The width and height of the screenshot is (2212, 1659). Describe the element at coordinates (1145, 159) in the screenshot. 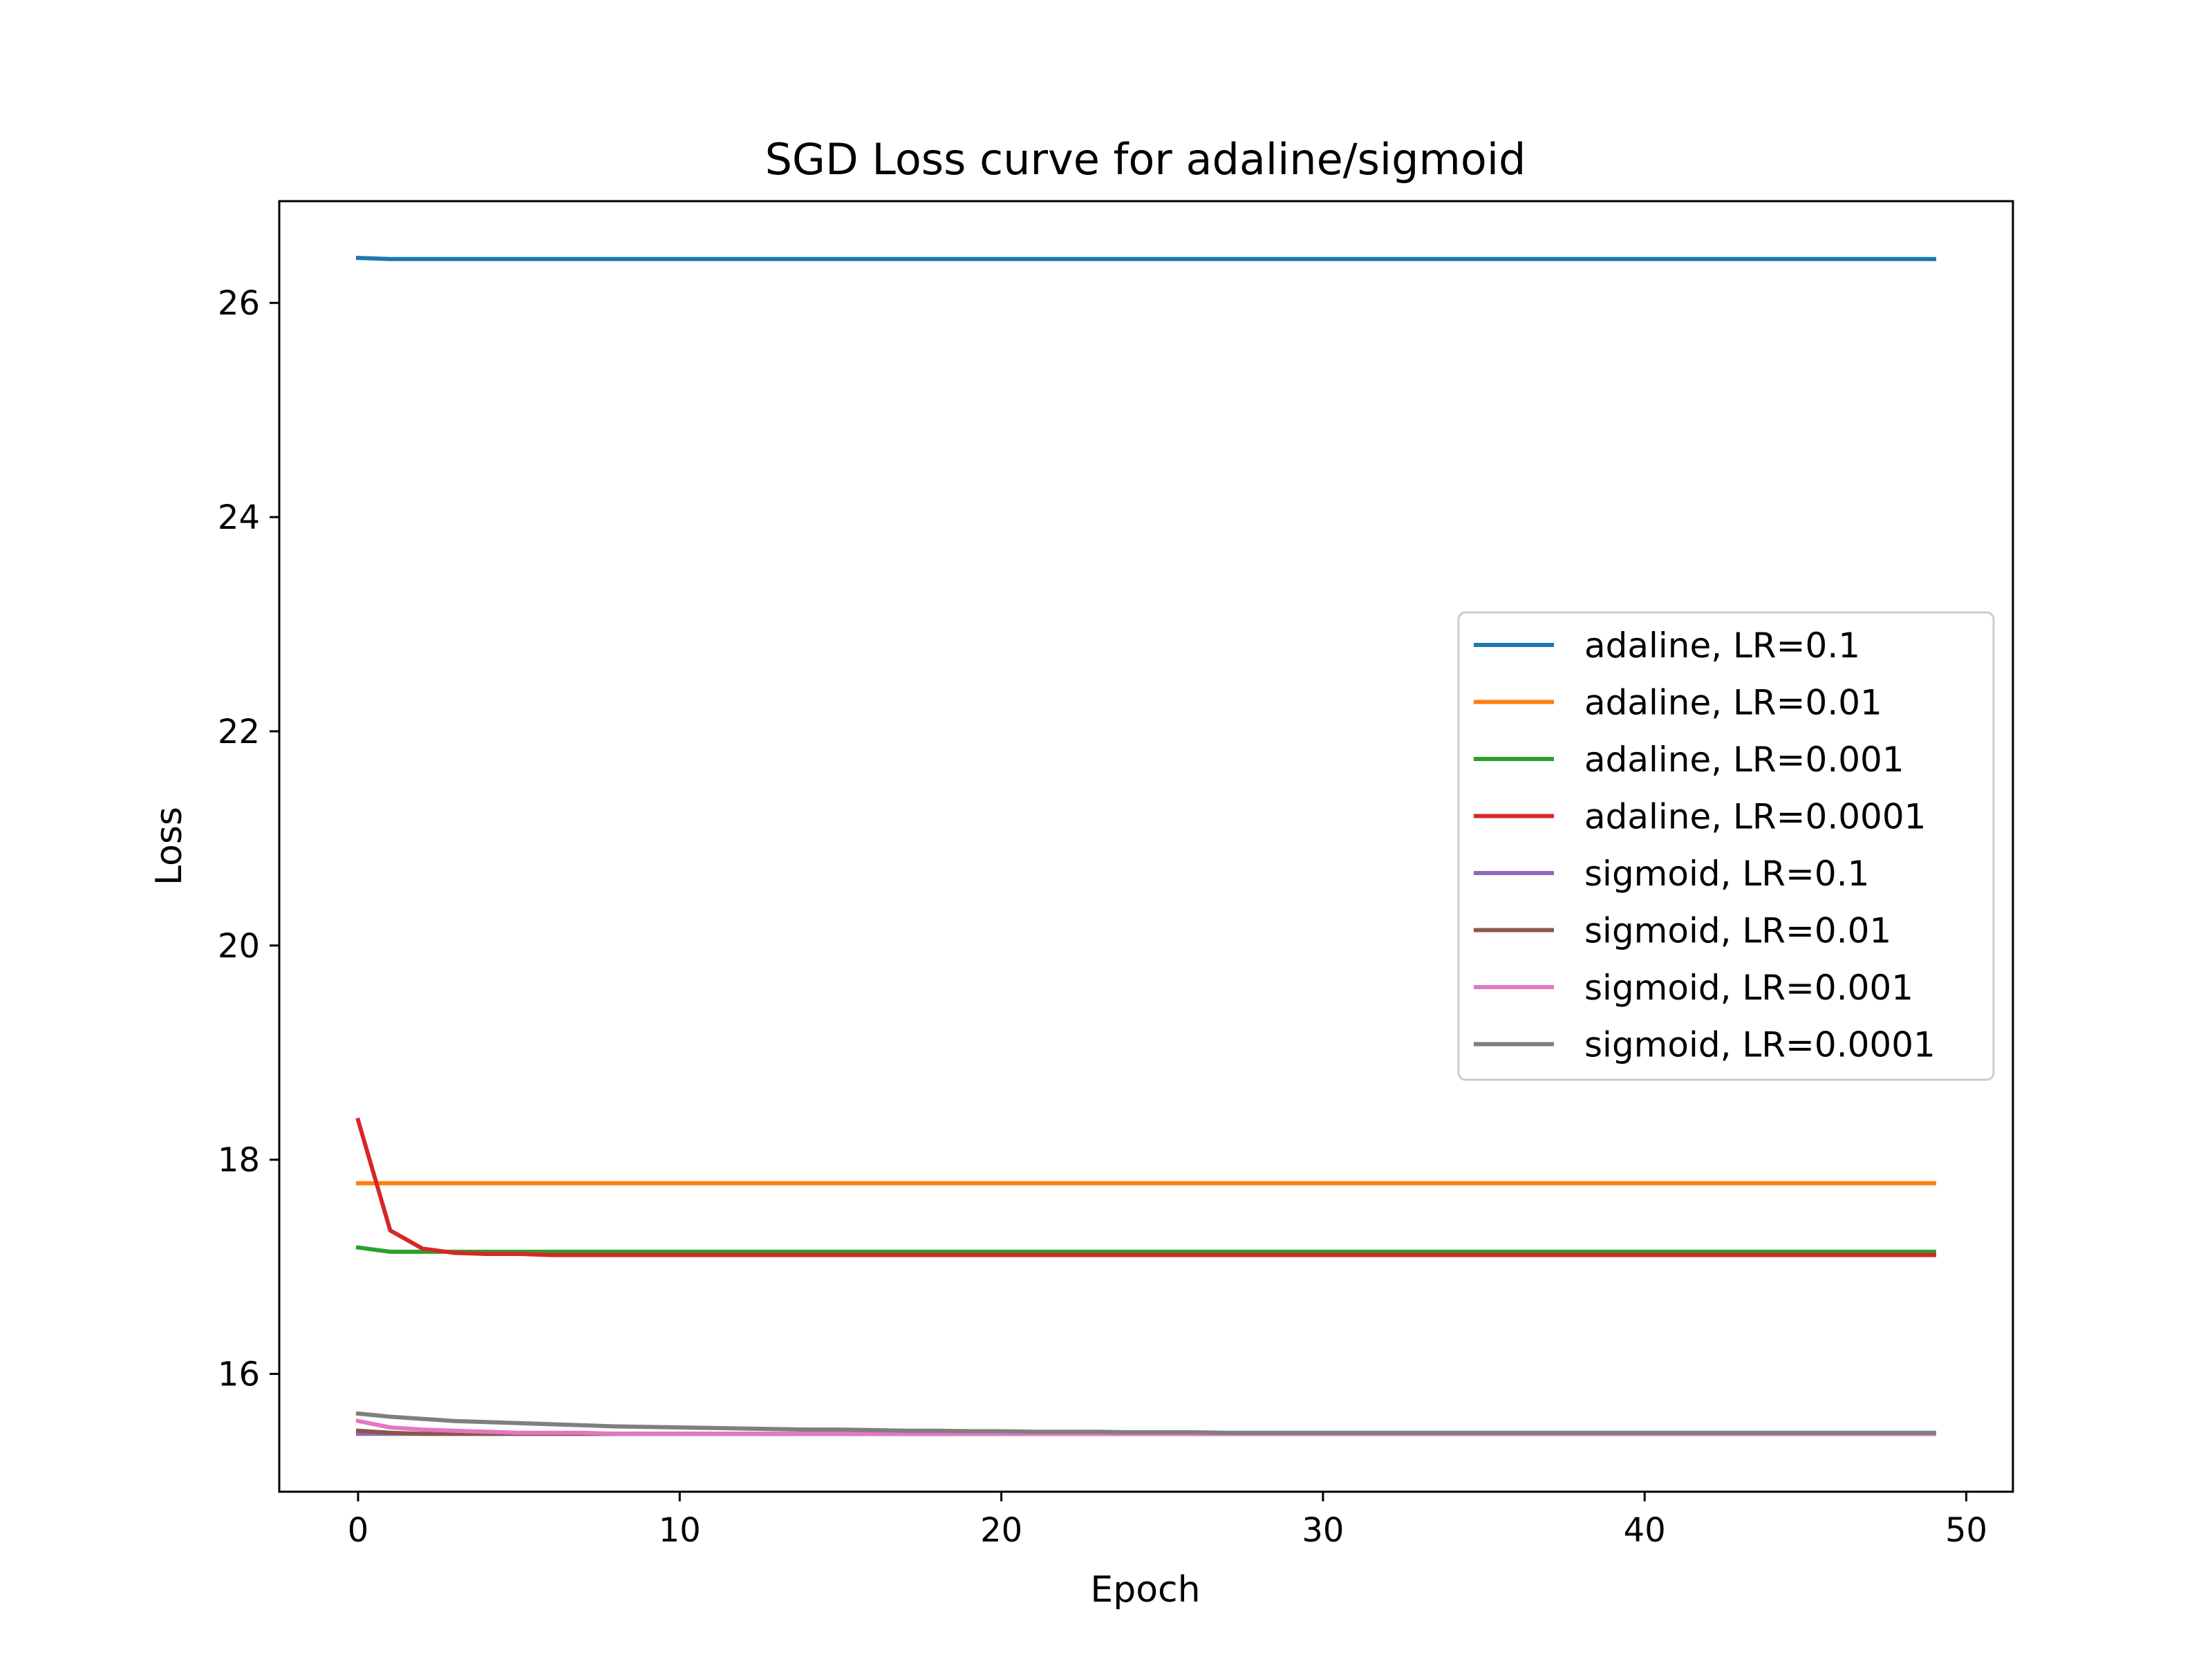

I see `chart-title: SGD Loss curve for adaline/sigmoid` at that location.